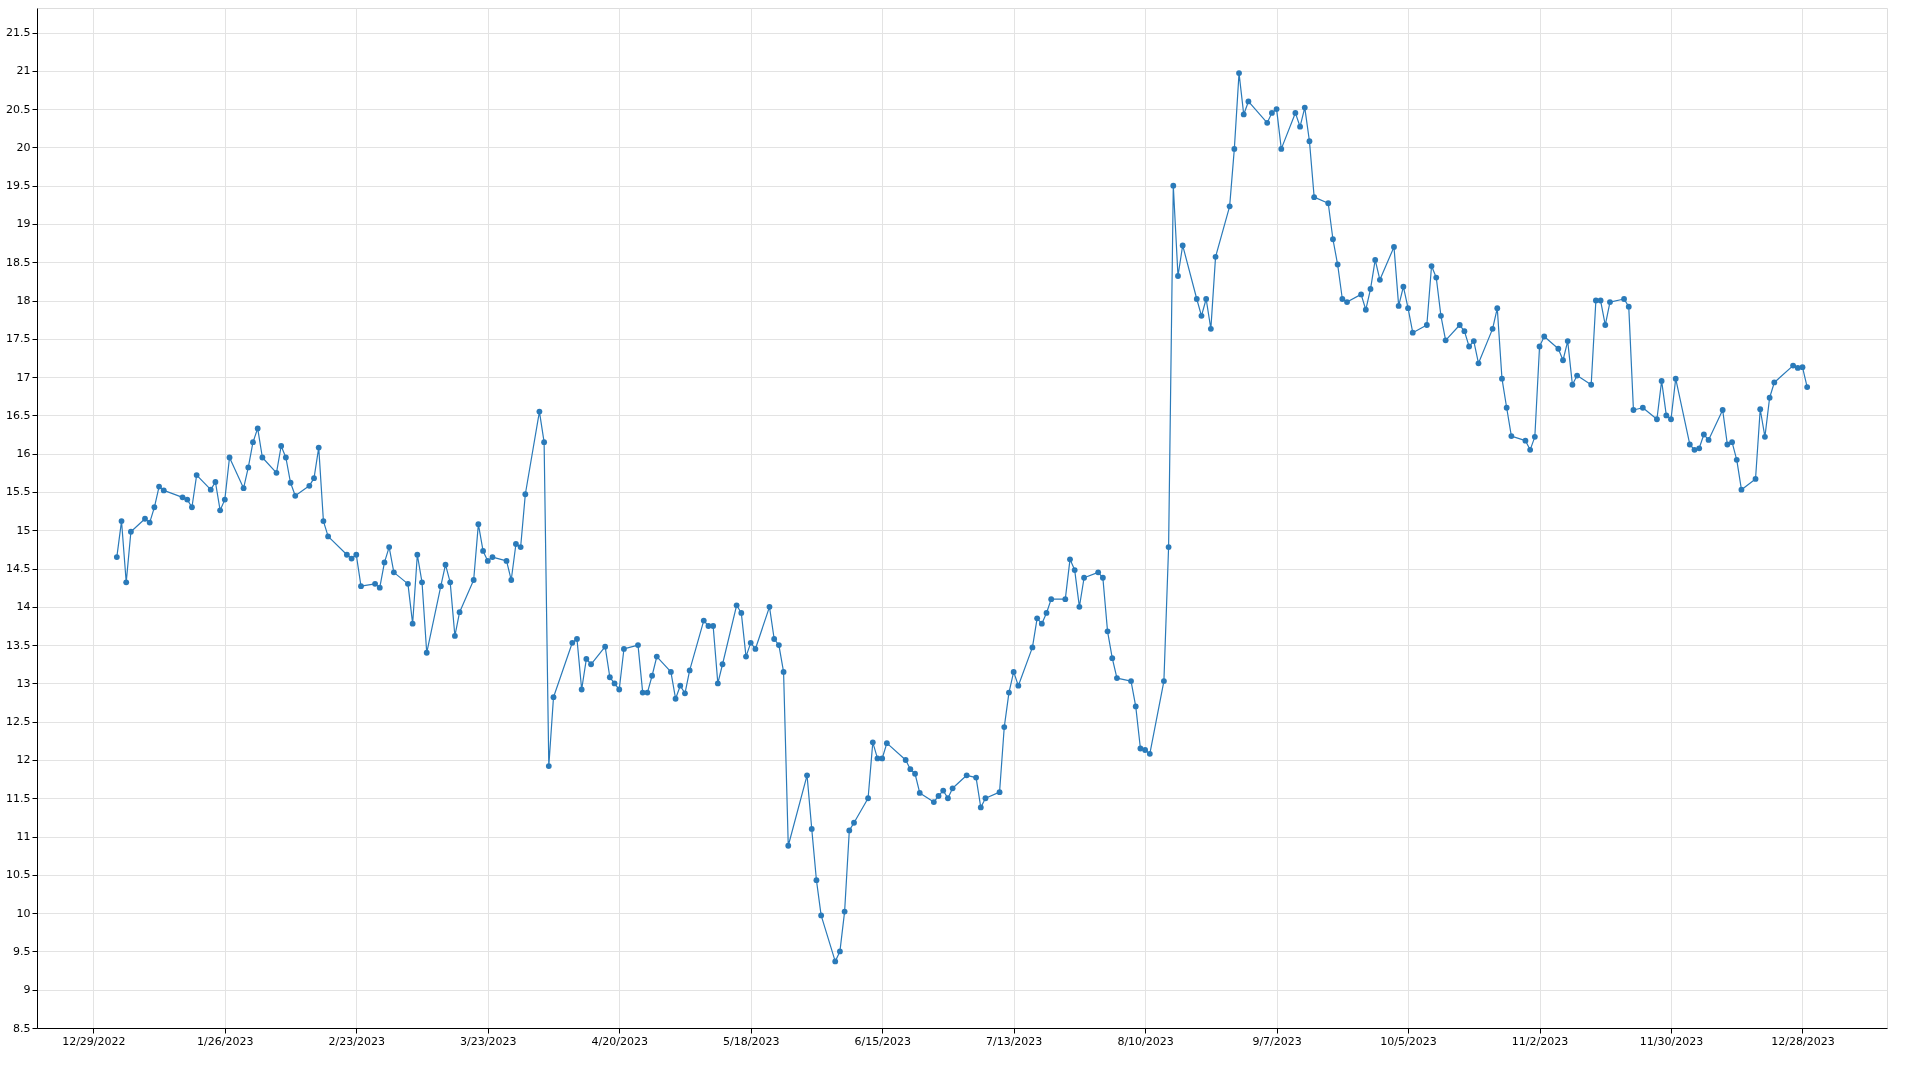 The width and height of the screenshot is (1920, 1080). I want to click on x-tick-label: 6/15/2023, so click(882, 1041).